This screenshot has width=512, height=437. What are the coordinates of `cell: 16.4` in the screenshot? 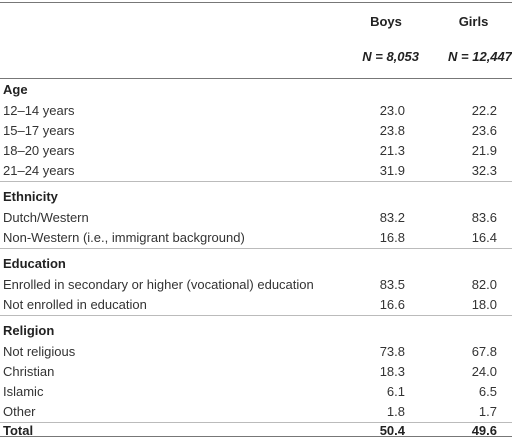 It's located at (484, 237).